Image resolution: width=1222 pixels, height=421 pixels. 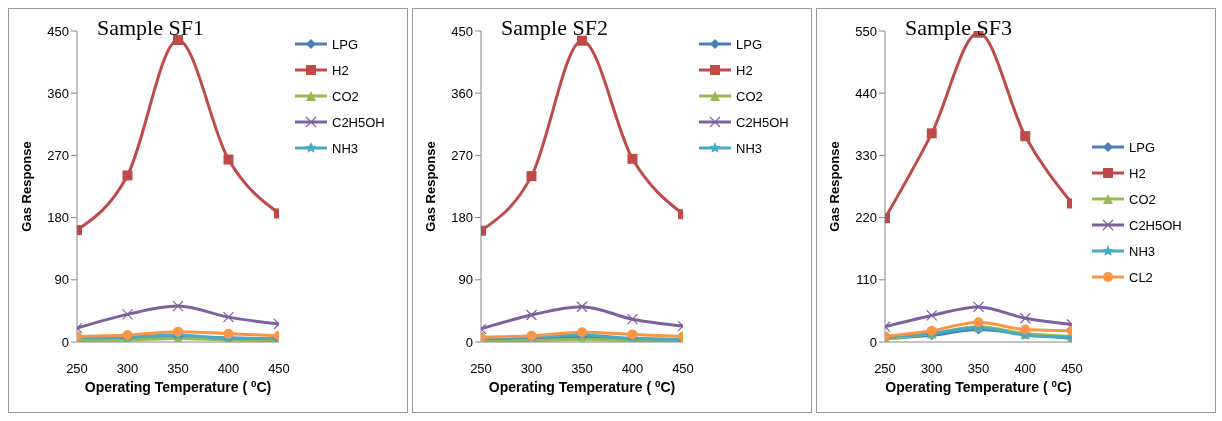 I want to click on chart-title: Sample SF3, so click(x=958, y=28).